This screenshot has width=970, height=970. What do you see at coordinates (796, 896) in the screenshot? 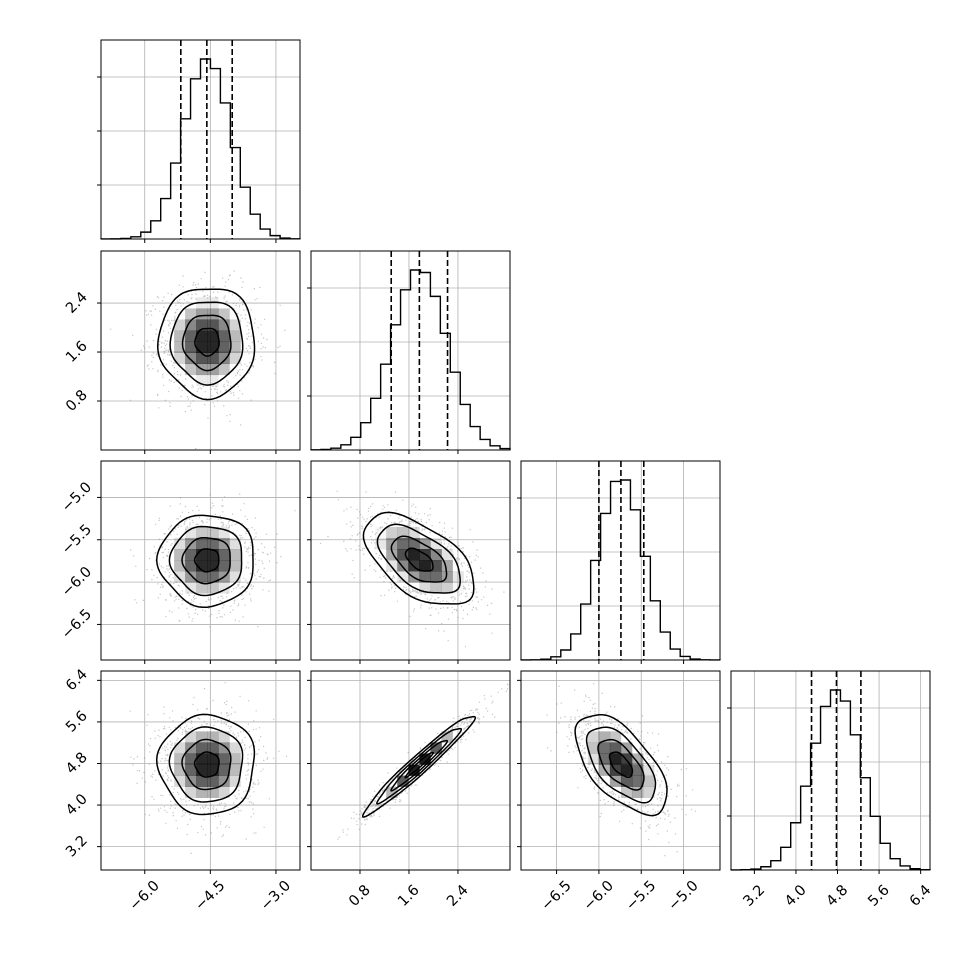
I see `x-tick-label: 4.0` at bounding box center [796, 896].